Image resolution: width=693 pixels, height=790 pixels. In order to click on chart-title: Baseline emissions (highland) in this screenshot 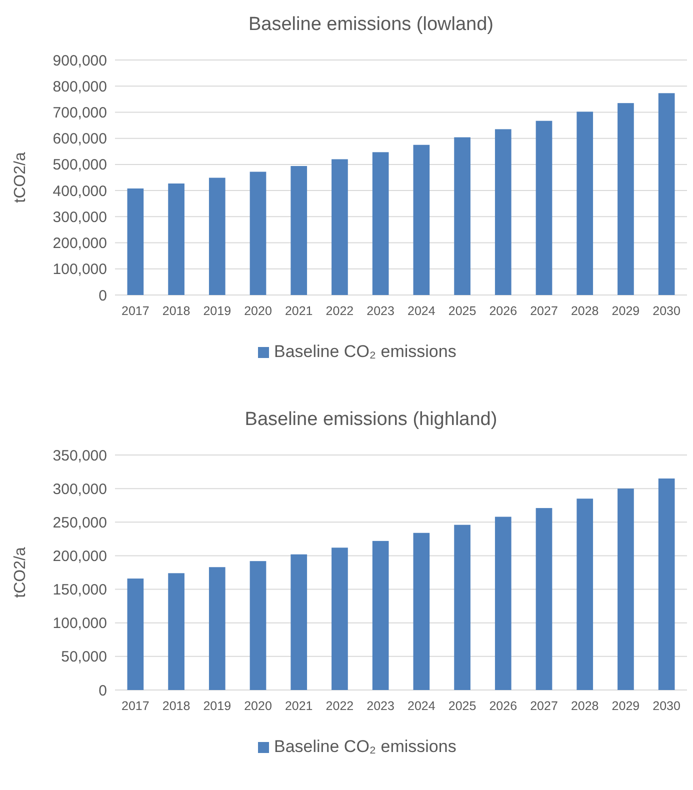, I will do `click(371, 419)`.